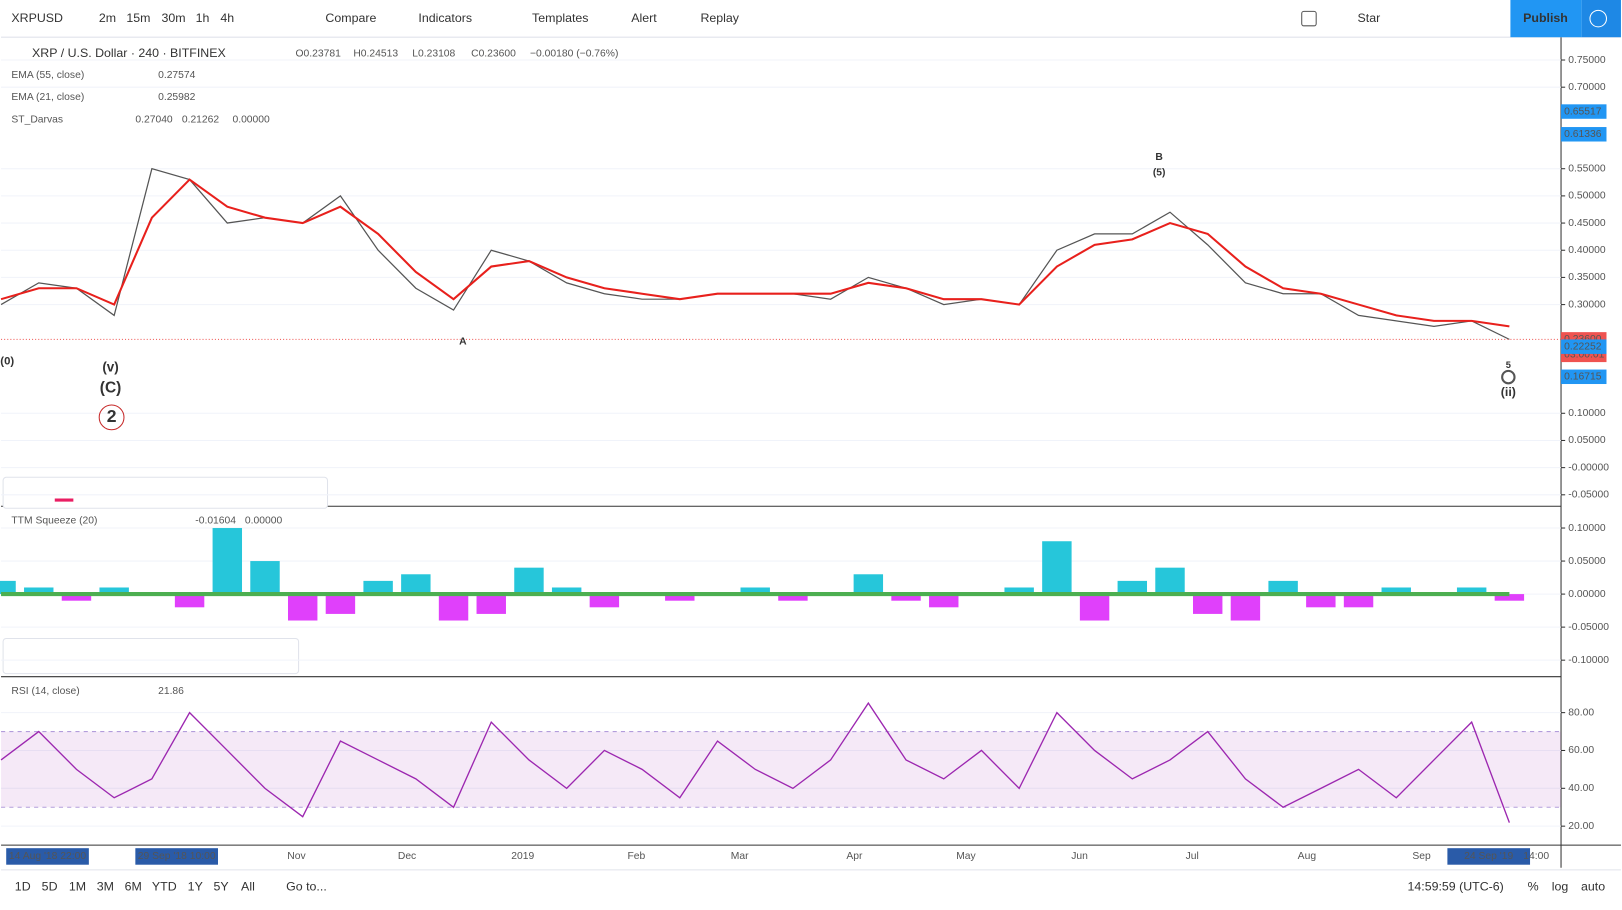  What do you see at coordinates (522, 856) in the screenshot?
I see `time-label: 2019` at bounding box center [522, 856].